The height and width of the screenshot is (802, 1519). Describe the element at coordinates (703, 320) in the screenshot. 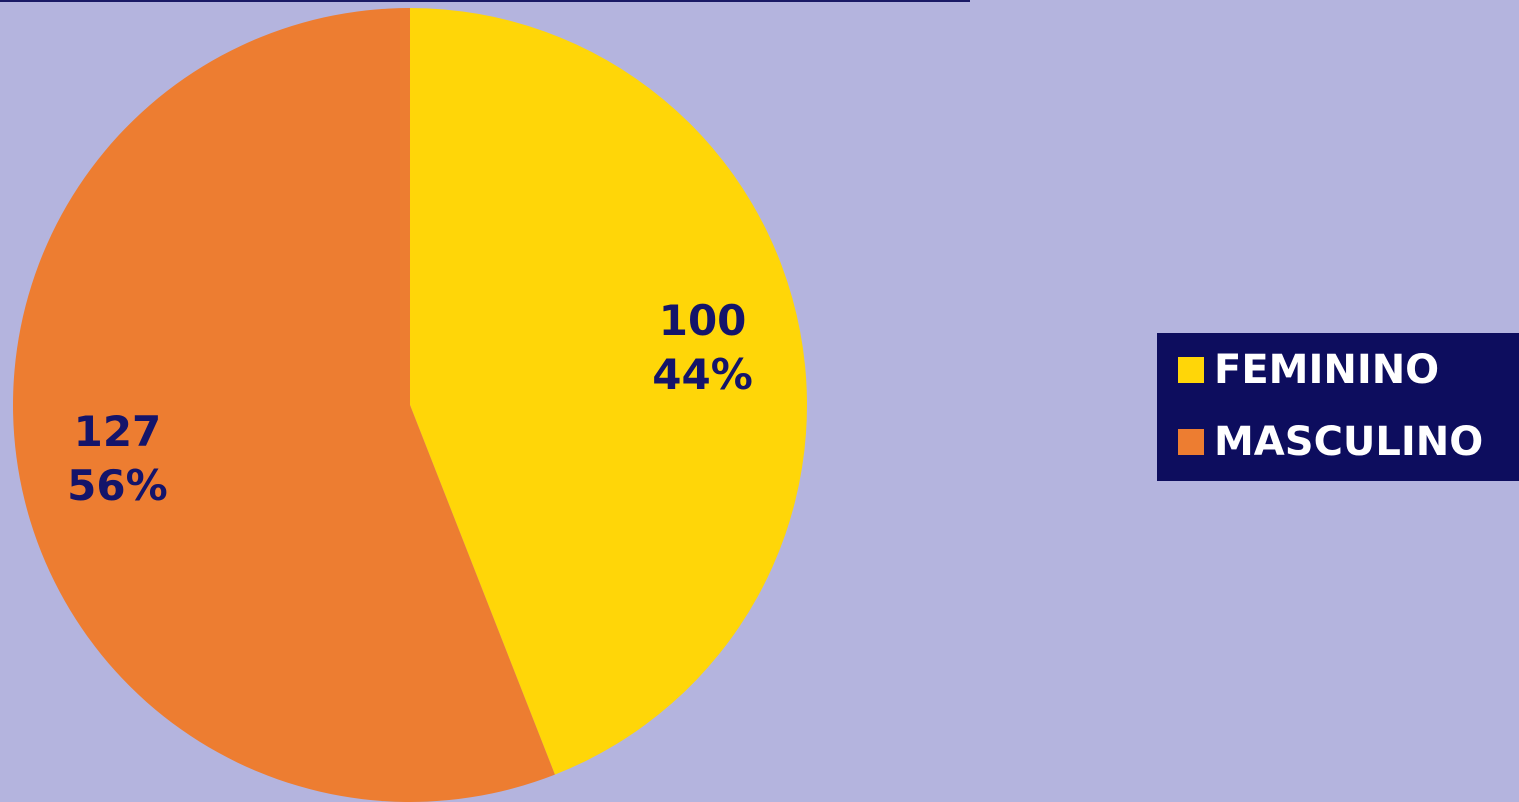

I see `value-label: 100` at that location.